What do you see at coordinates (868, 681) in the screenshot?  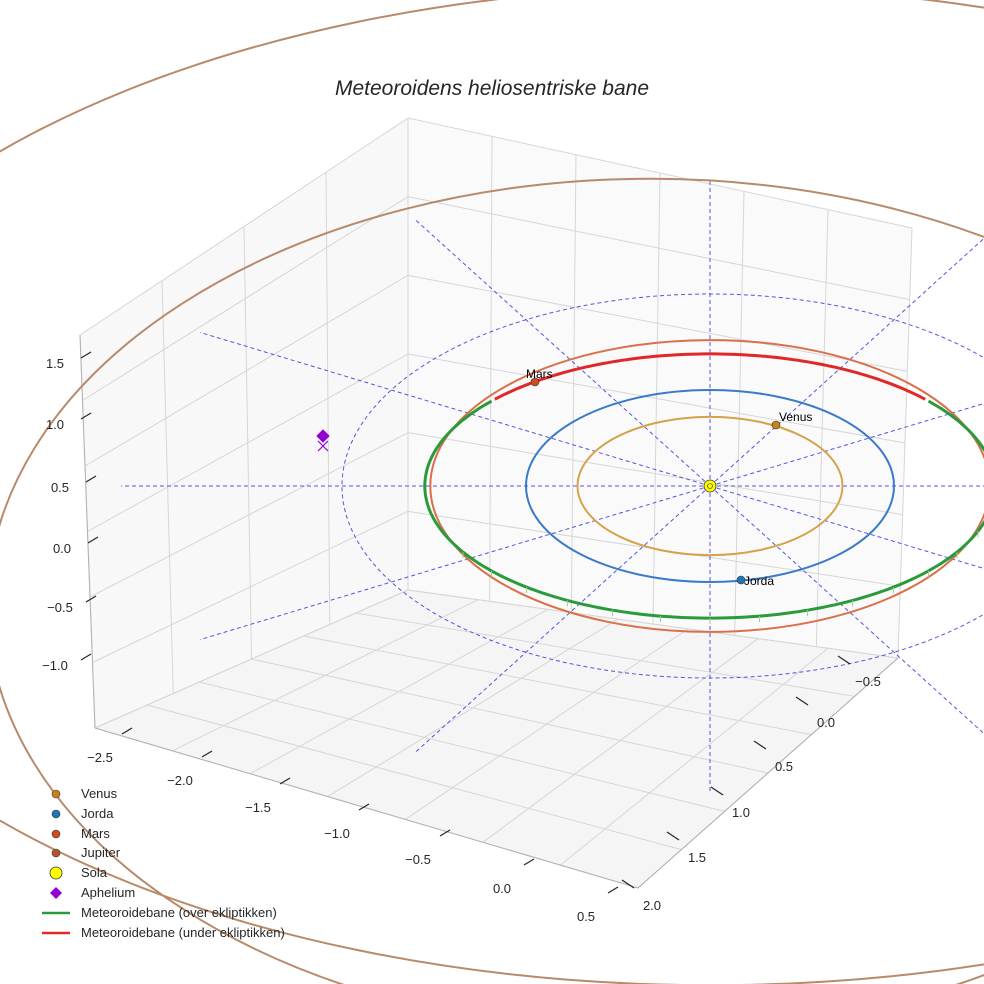 I see `y-tick: −0.5` at bounding box center [868, 681].